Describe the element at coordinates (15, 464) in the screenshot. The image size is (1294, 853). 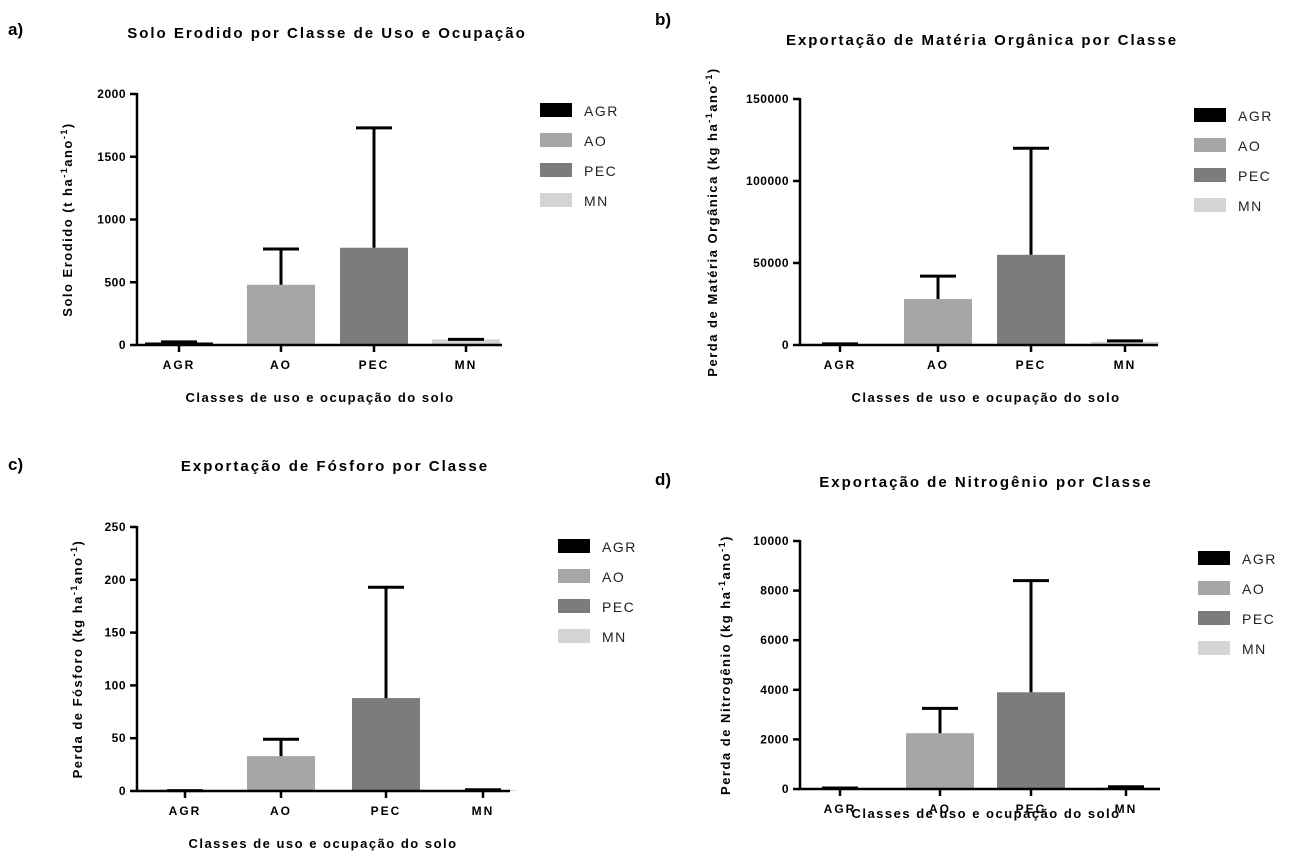
I see `panel-label: c)` at that location.